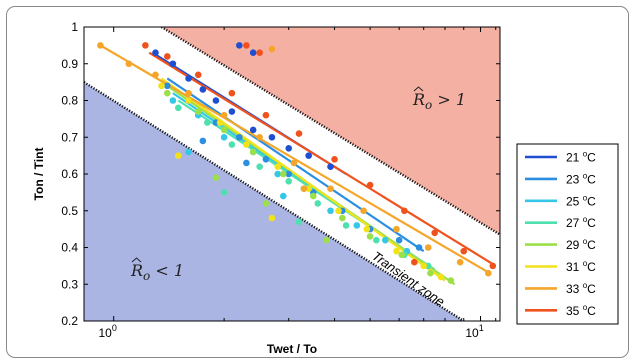  What do you see at coordinates (69, 101) in the screenshot?
I see `y-tick-label: 0.8` at bounding box center [69, 101].